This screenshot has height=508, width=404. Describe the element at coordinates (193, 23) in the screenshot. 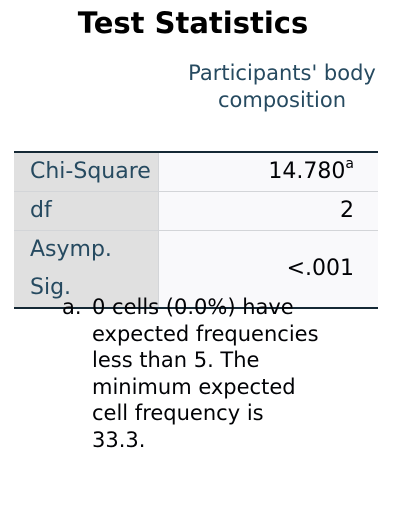

I see `table-title: Test Statistics` at that location.